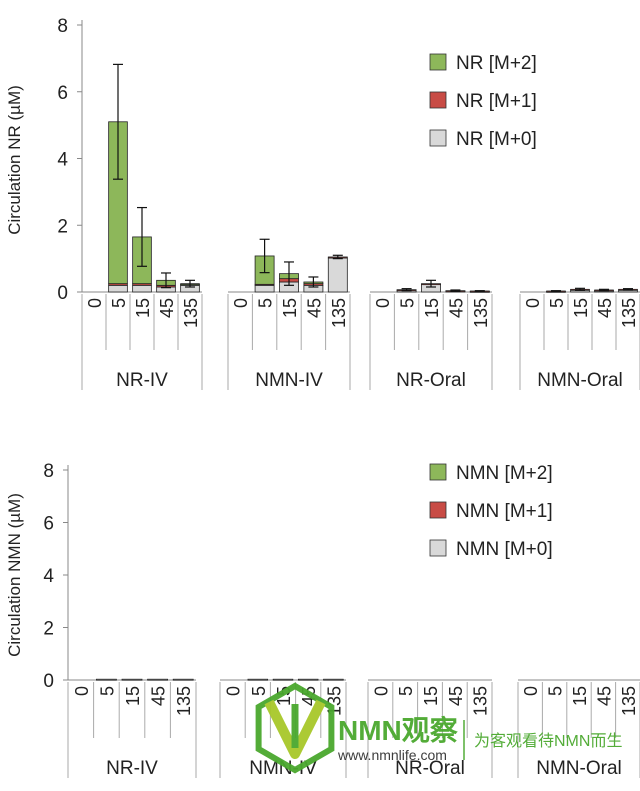 This screenshot has width=640, height=791. What do you see at coordinates (183, 679) in the screenshot?
I see `bar-nr-iv-135-Mp0` at bounding box center [183, 679].